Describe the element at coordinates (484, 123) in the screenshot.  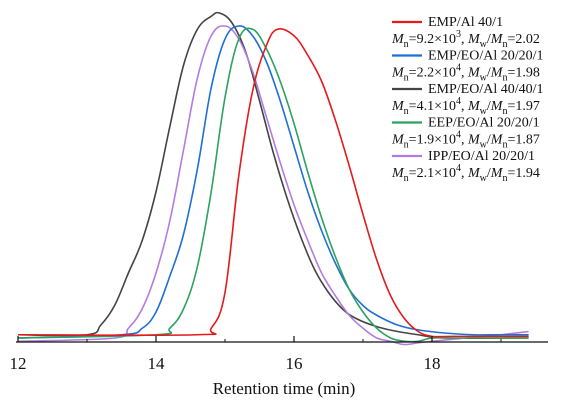
I see `legend-label-4: EEP/EO/Al 20/20/1` at that location.